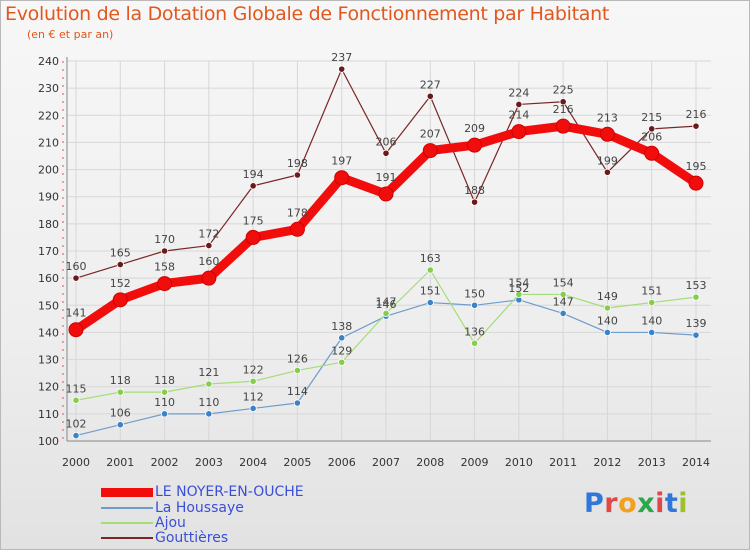 This screenshot has width=750, height=550. What do you see at coordinates (48, 61) in the screenshot?
I see `y-tick-label: 240` at bounding box center [48, 61].